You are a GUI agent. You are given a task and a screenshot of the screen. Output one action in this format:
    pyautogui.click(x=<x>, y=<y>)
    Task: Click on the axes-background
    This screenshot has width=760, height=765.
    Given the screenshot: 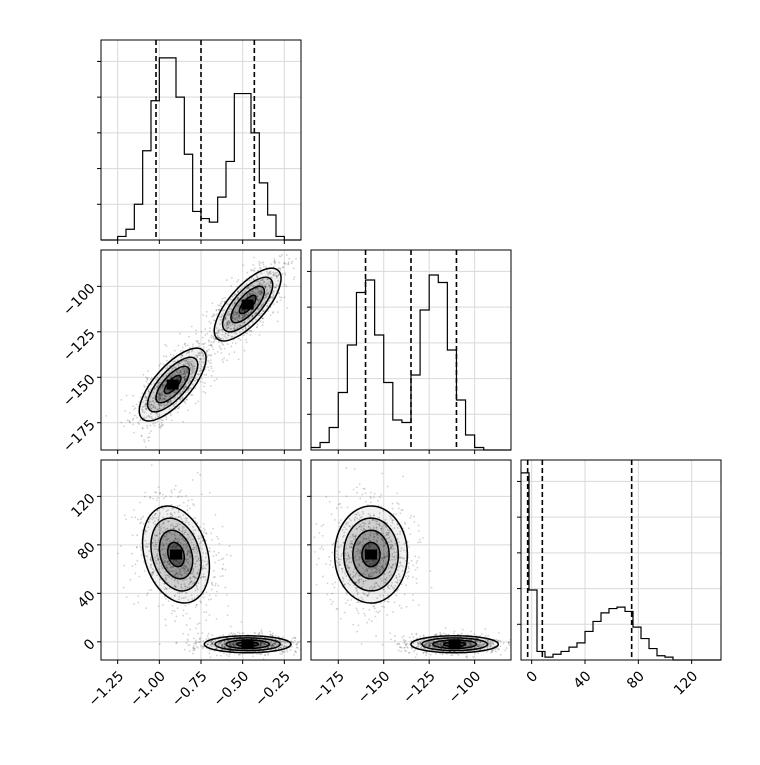 What is the action you would take?
    pyautogui.click(x=621, y=560)
    